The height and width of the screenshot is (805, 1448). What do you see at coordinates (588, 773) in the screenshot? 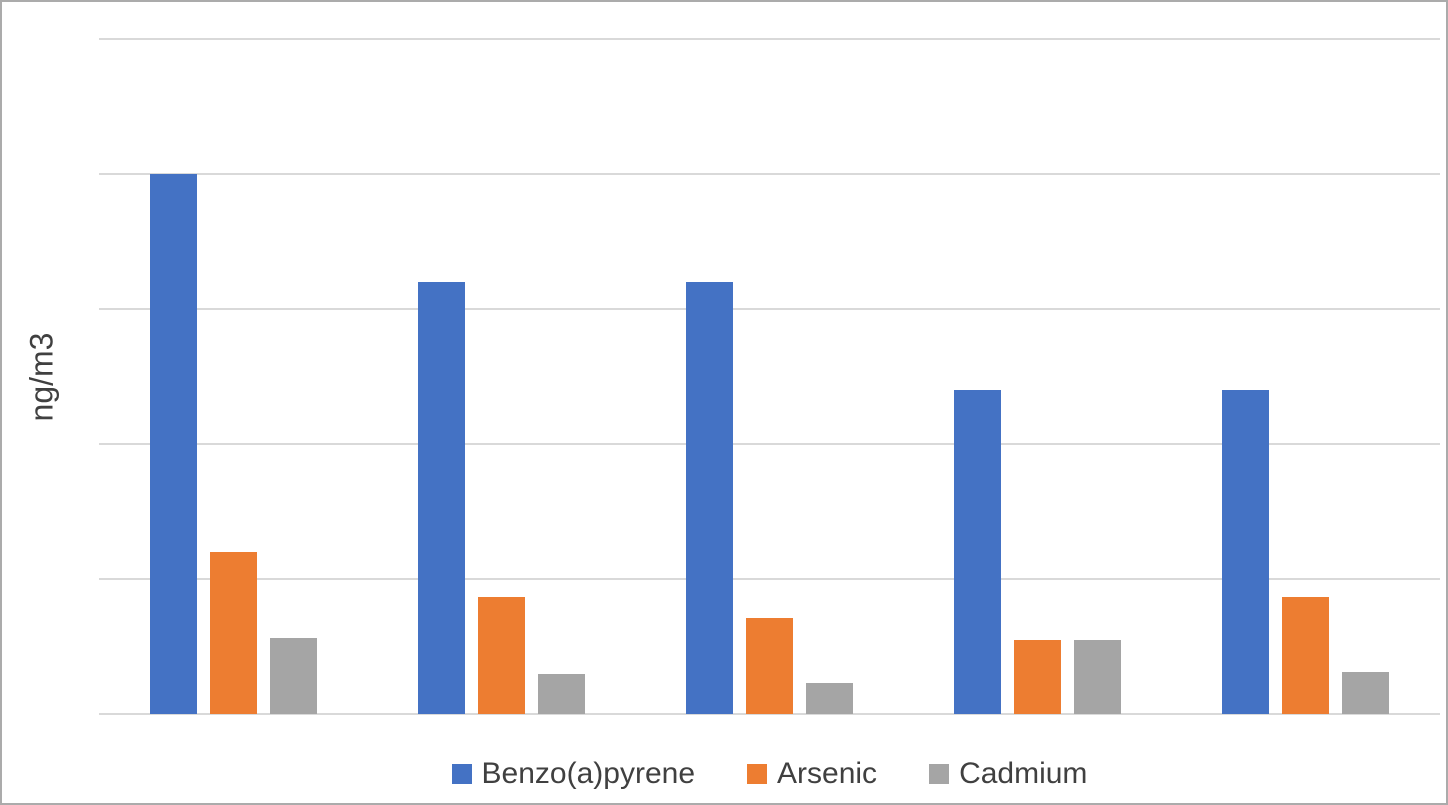
I see `legend-label: Benzo(a)pyrene` at bounding box center [588, 773].